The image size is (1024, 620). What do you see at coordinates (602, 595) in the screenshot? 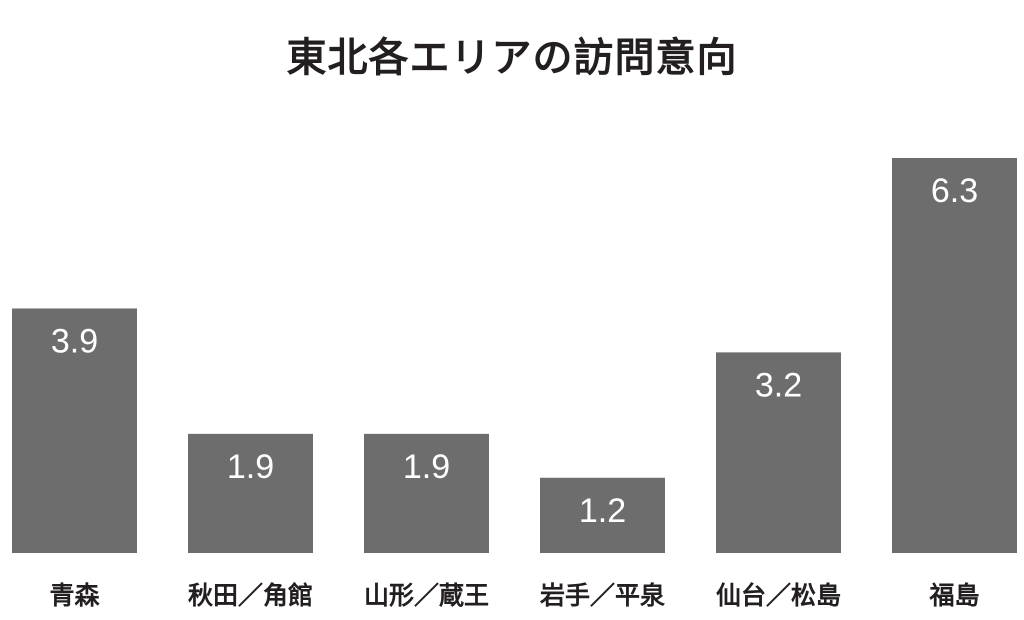
I see `category-label-3: 岩手／平泉` at bounding box center [602, 595].